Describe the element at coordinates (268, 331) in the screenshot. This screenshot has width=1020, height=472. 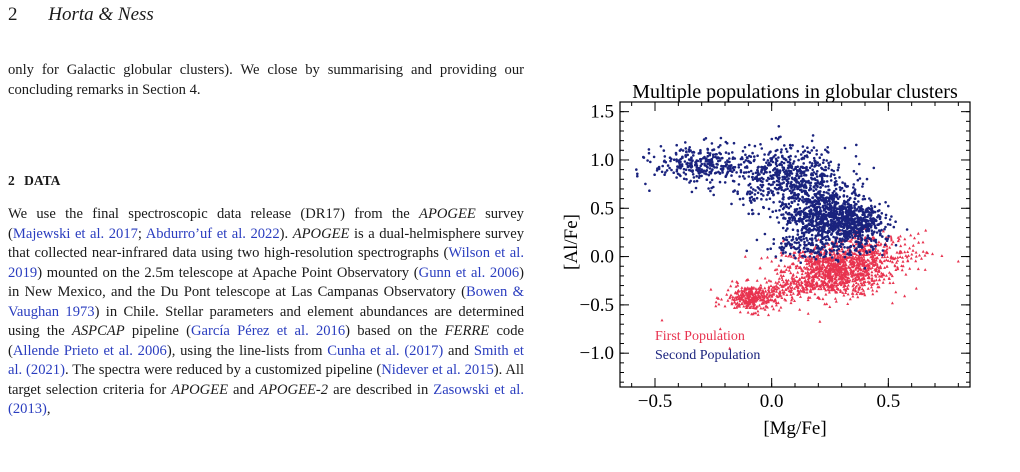
I see `citation-link: García Pérez et al. 2016` at that location.